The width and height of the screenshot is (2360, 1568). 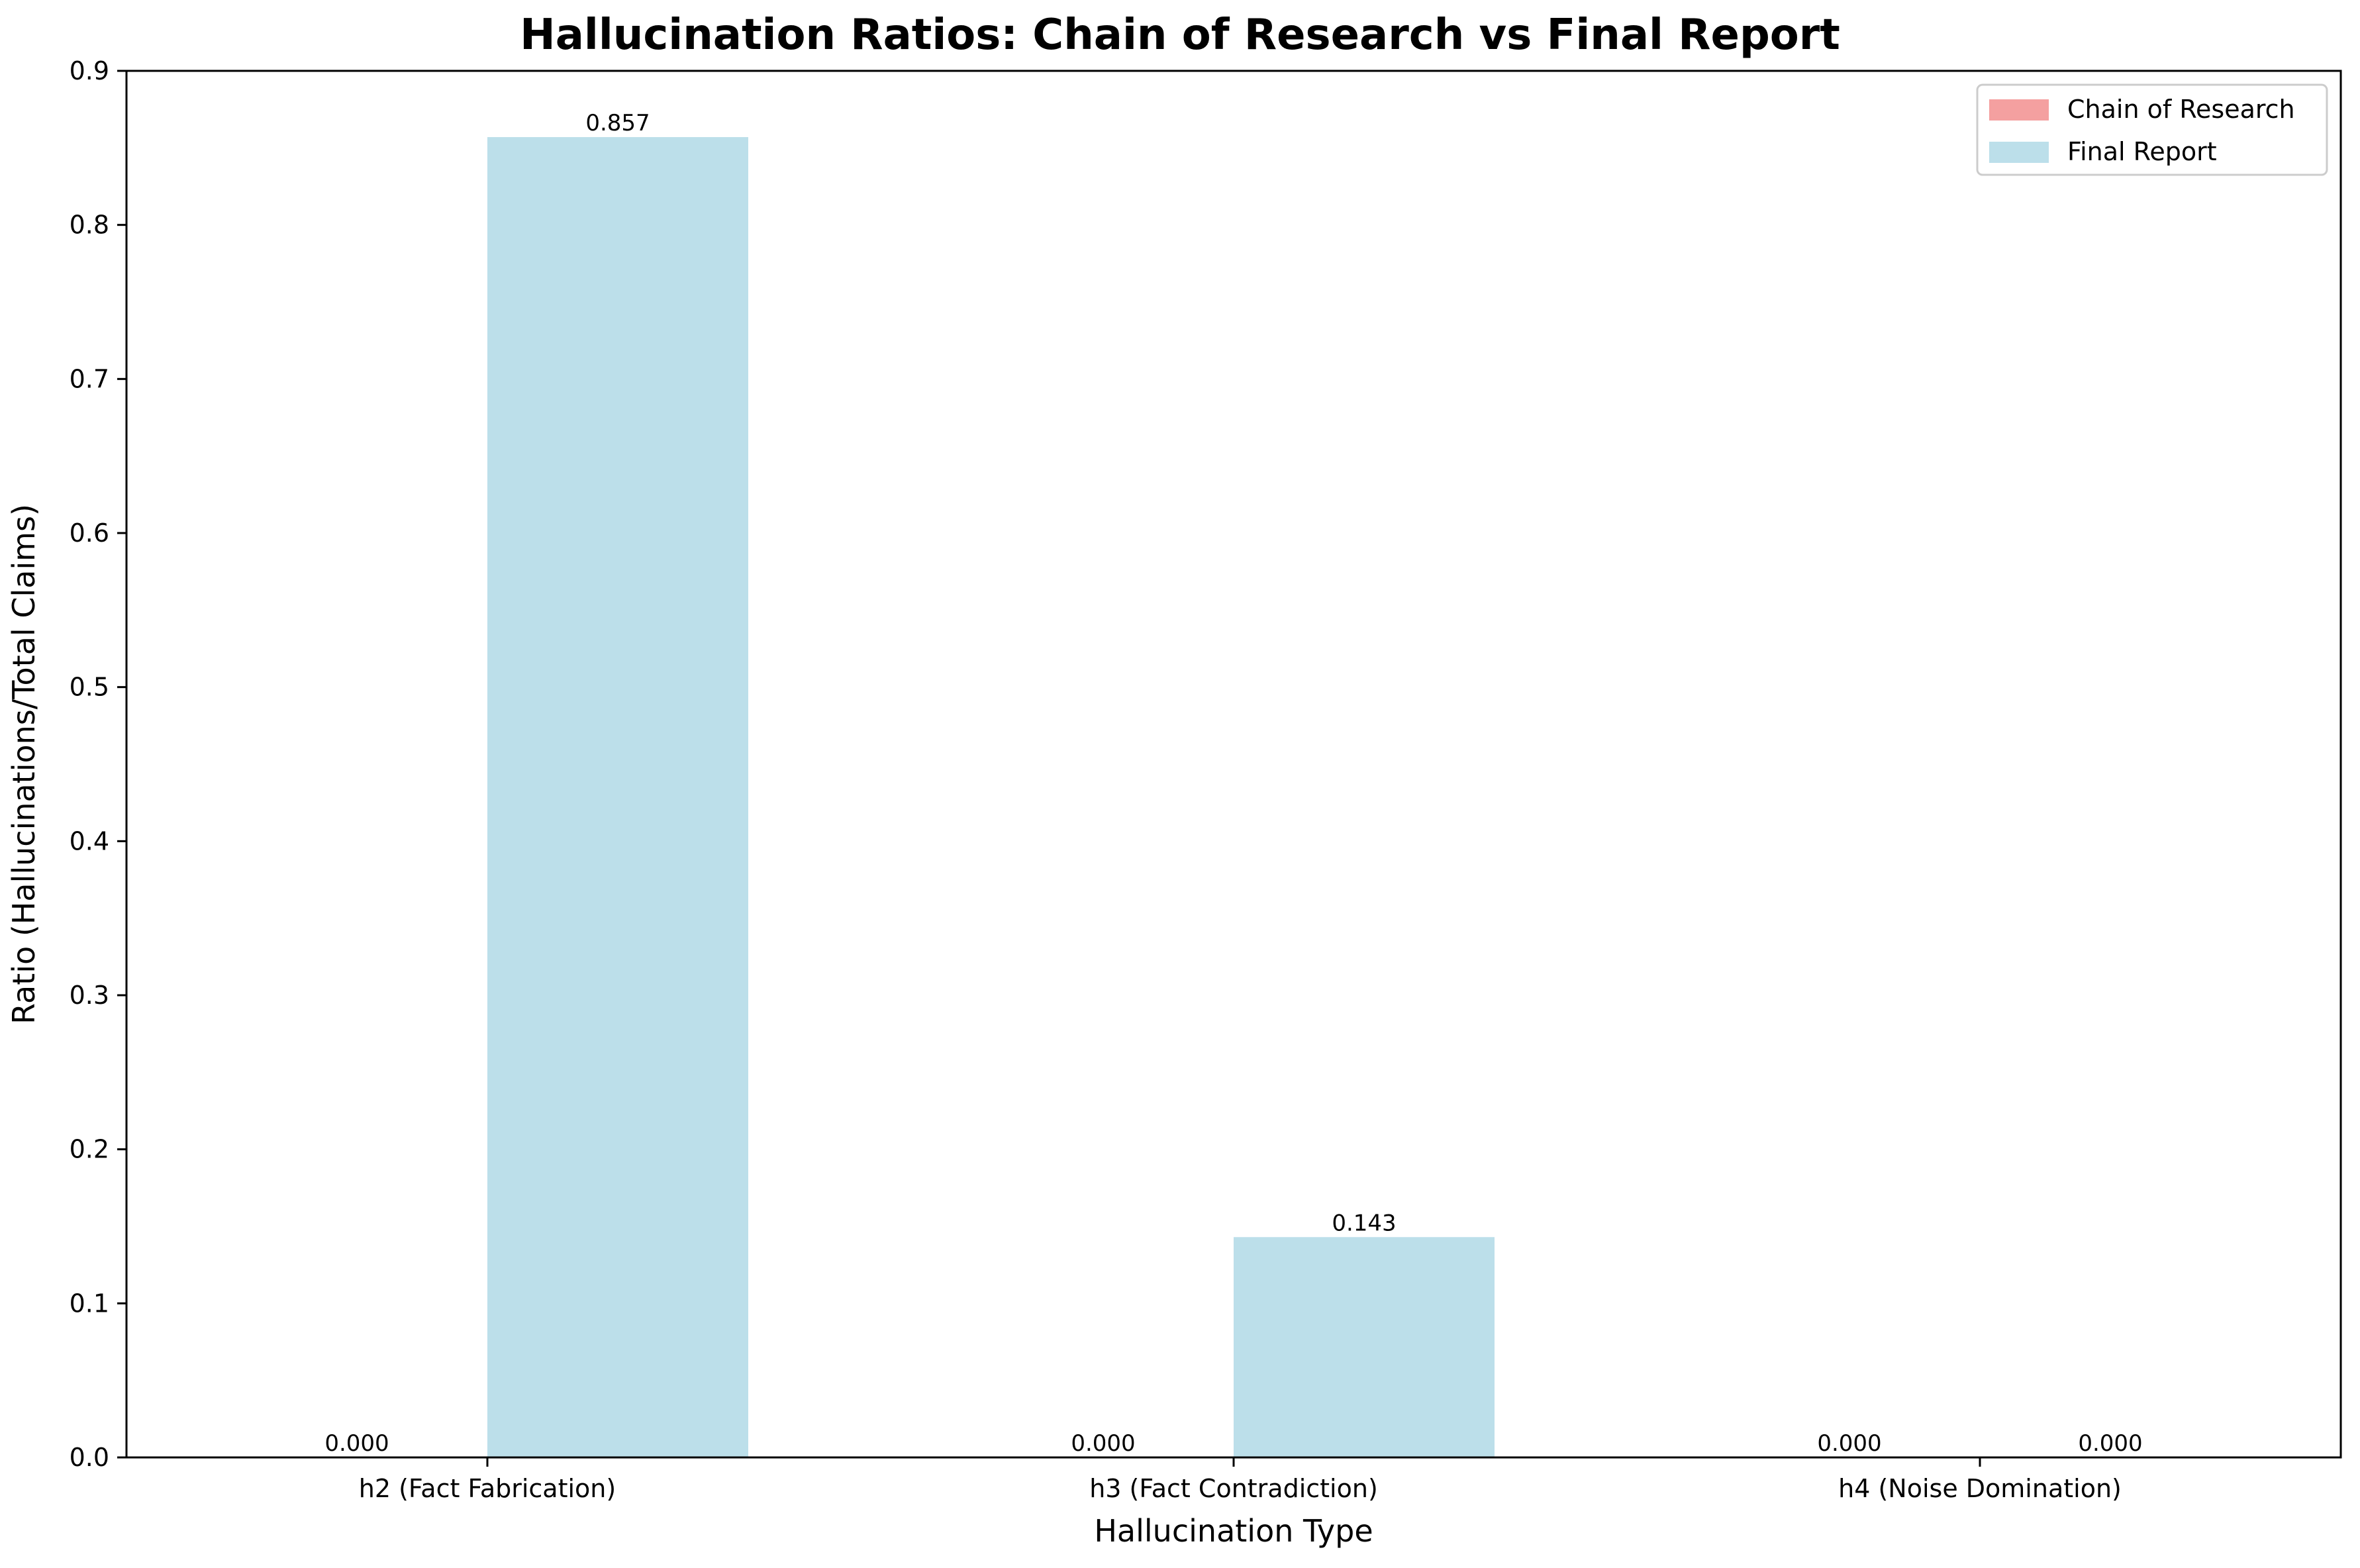 I want to click on x-tick-label: h3 (Fact Contradiction), so click(x=1233, y=1488).